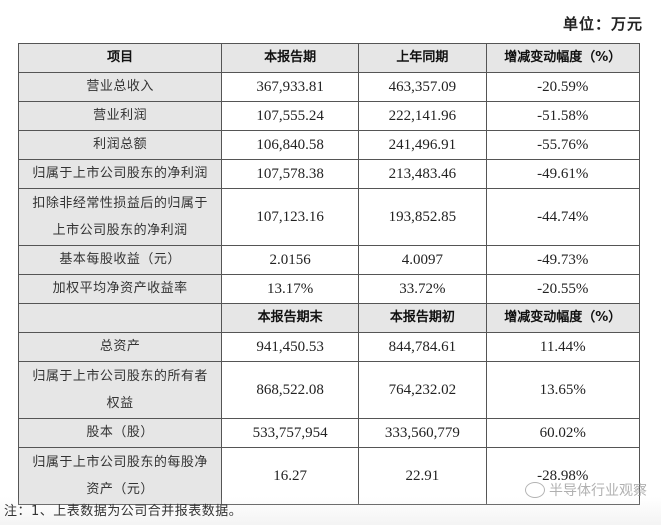 Image resolution: width=661 pixels, height=525 pixels. What do you see at coordinates (422, 433) in the screenshot?
I see `cell-prior: 333,560,779` at bounding box center [422, 433].